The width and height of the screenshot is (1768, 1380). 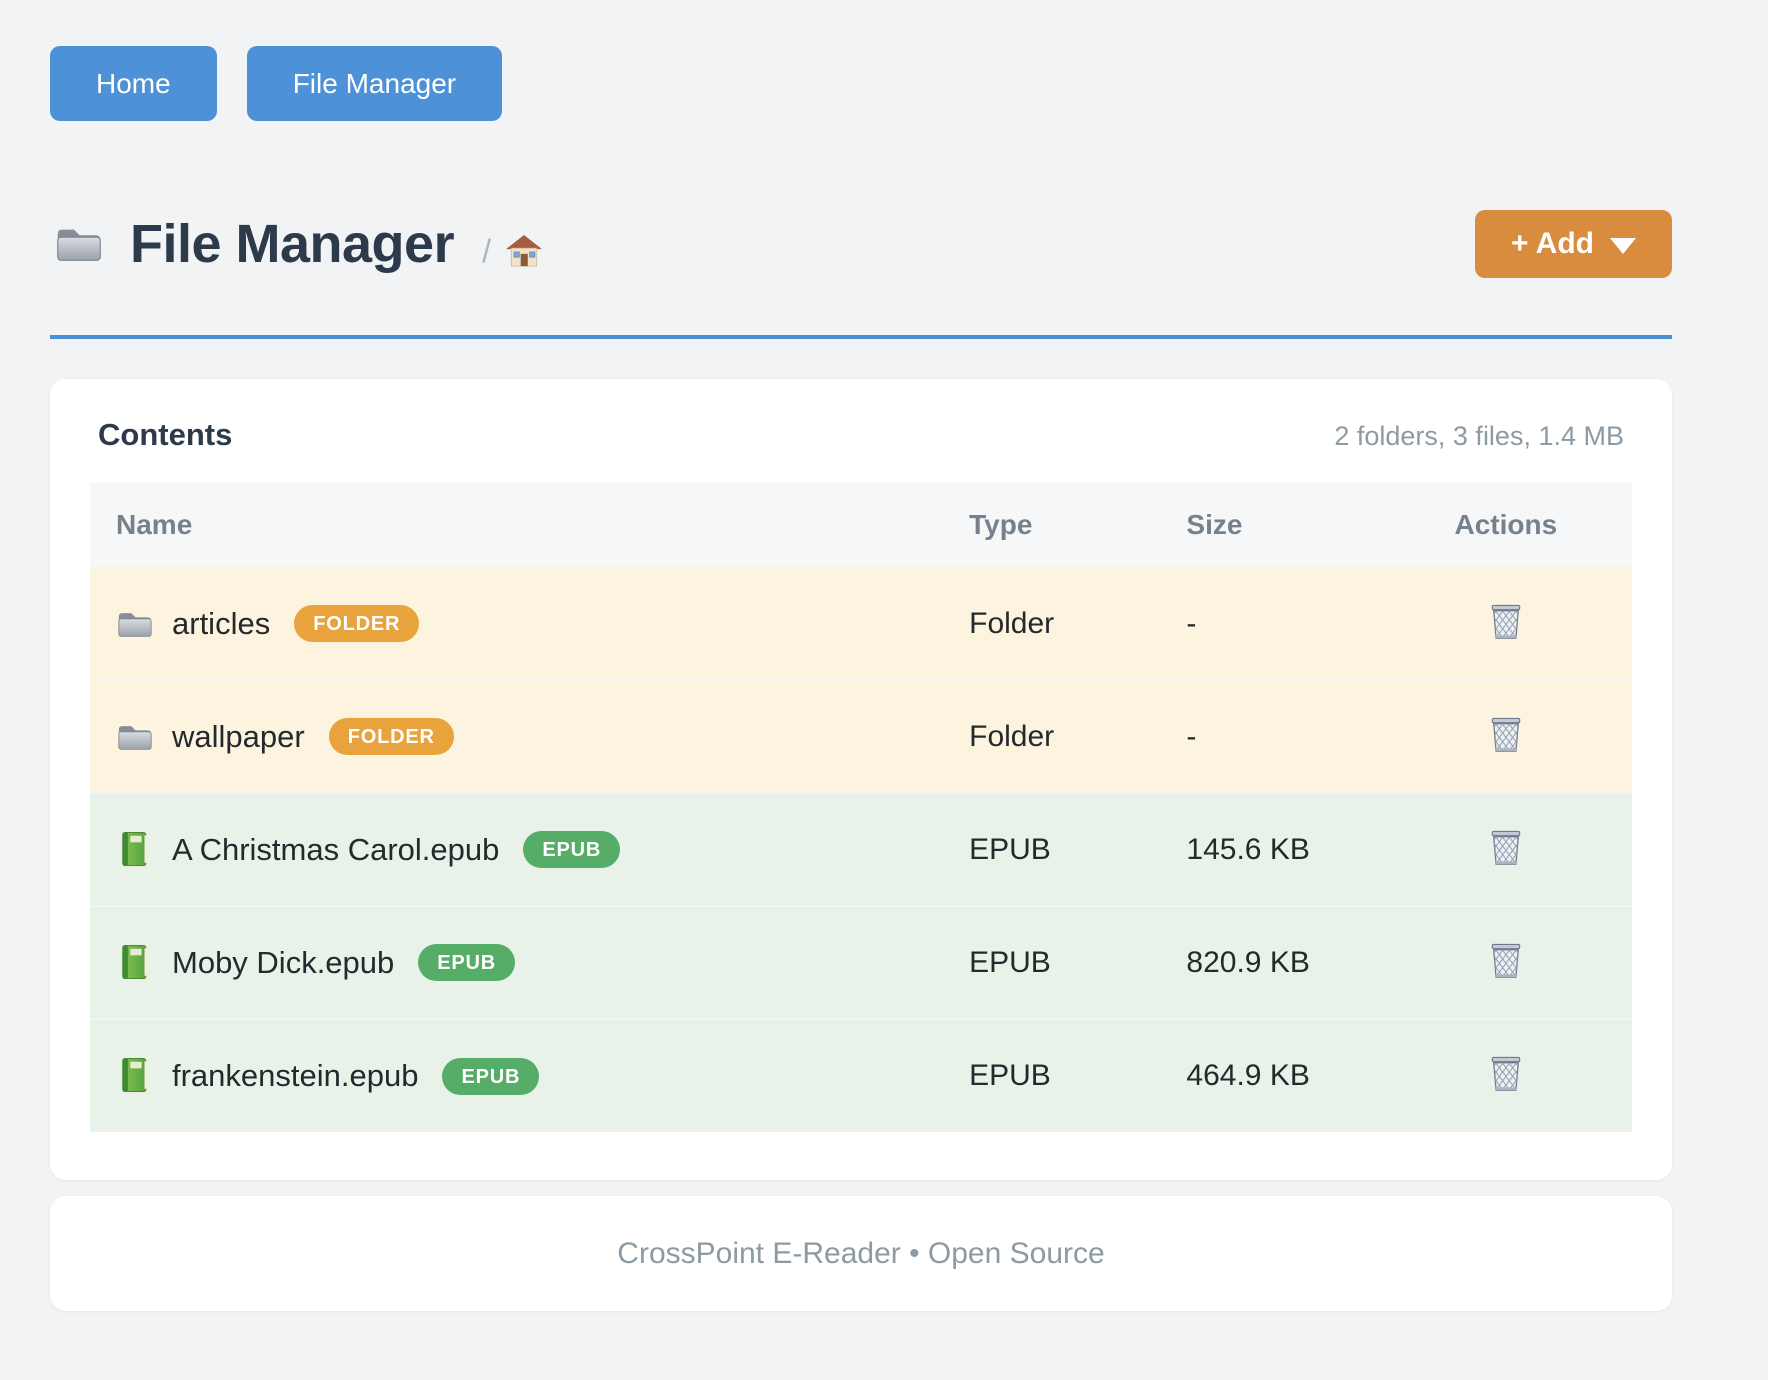 I want to click on contents-summary: 2 folders, 3 files, 1.4 MB, so click(x=1479, y=436).